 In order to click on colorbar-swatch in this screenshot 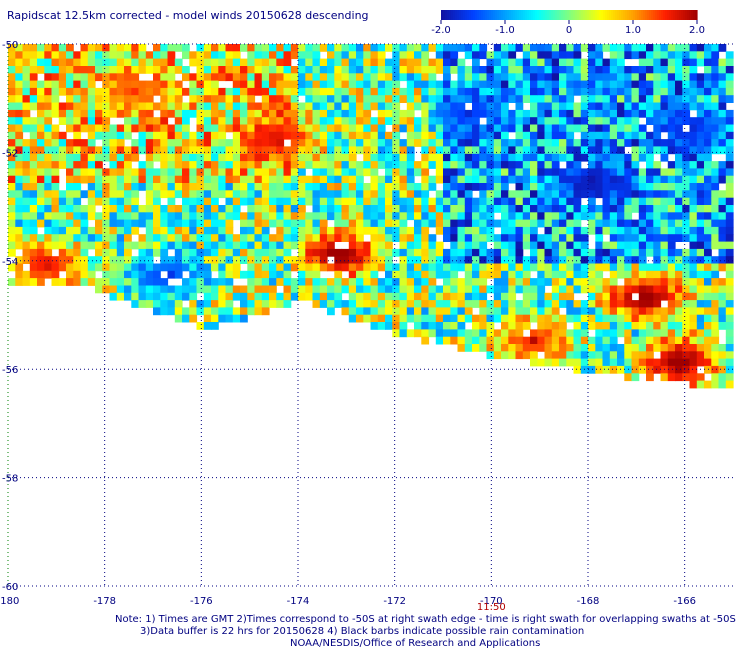, I will do `click(536, 15)`.